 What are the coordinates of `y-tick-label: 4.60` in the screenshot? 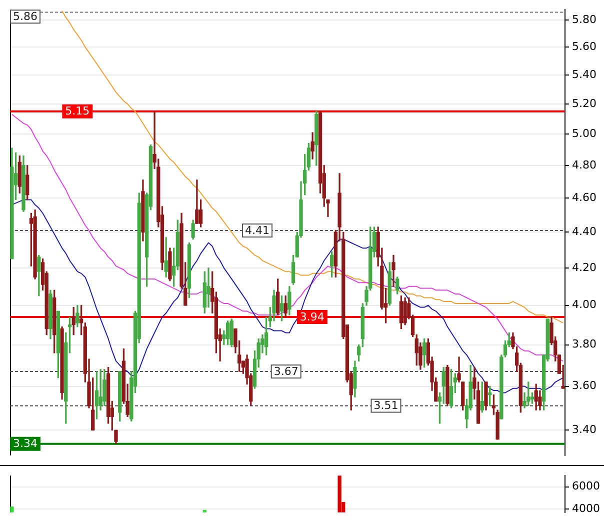 It's located at (584, 197).